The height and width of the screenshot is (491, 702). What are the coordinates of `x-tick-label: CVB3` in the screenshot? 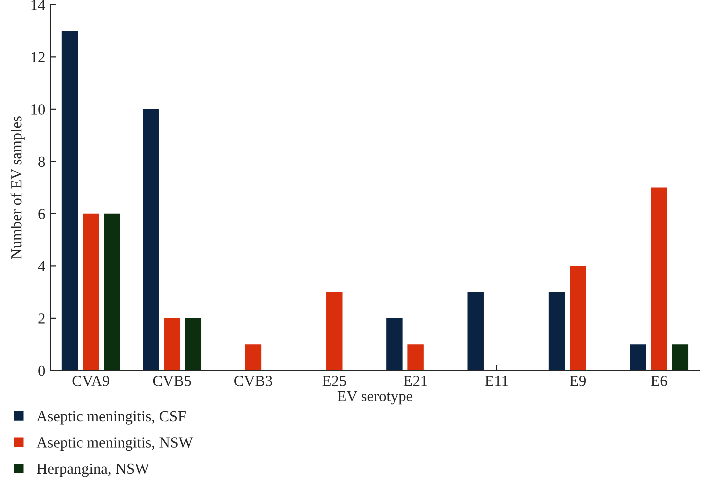 It's located at (253, 381).